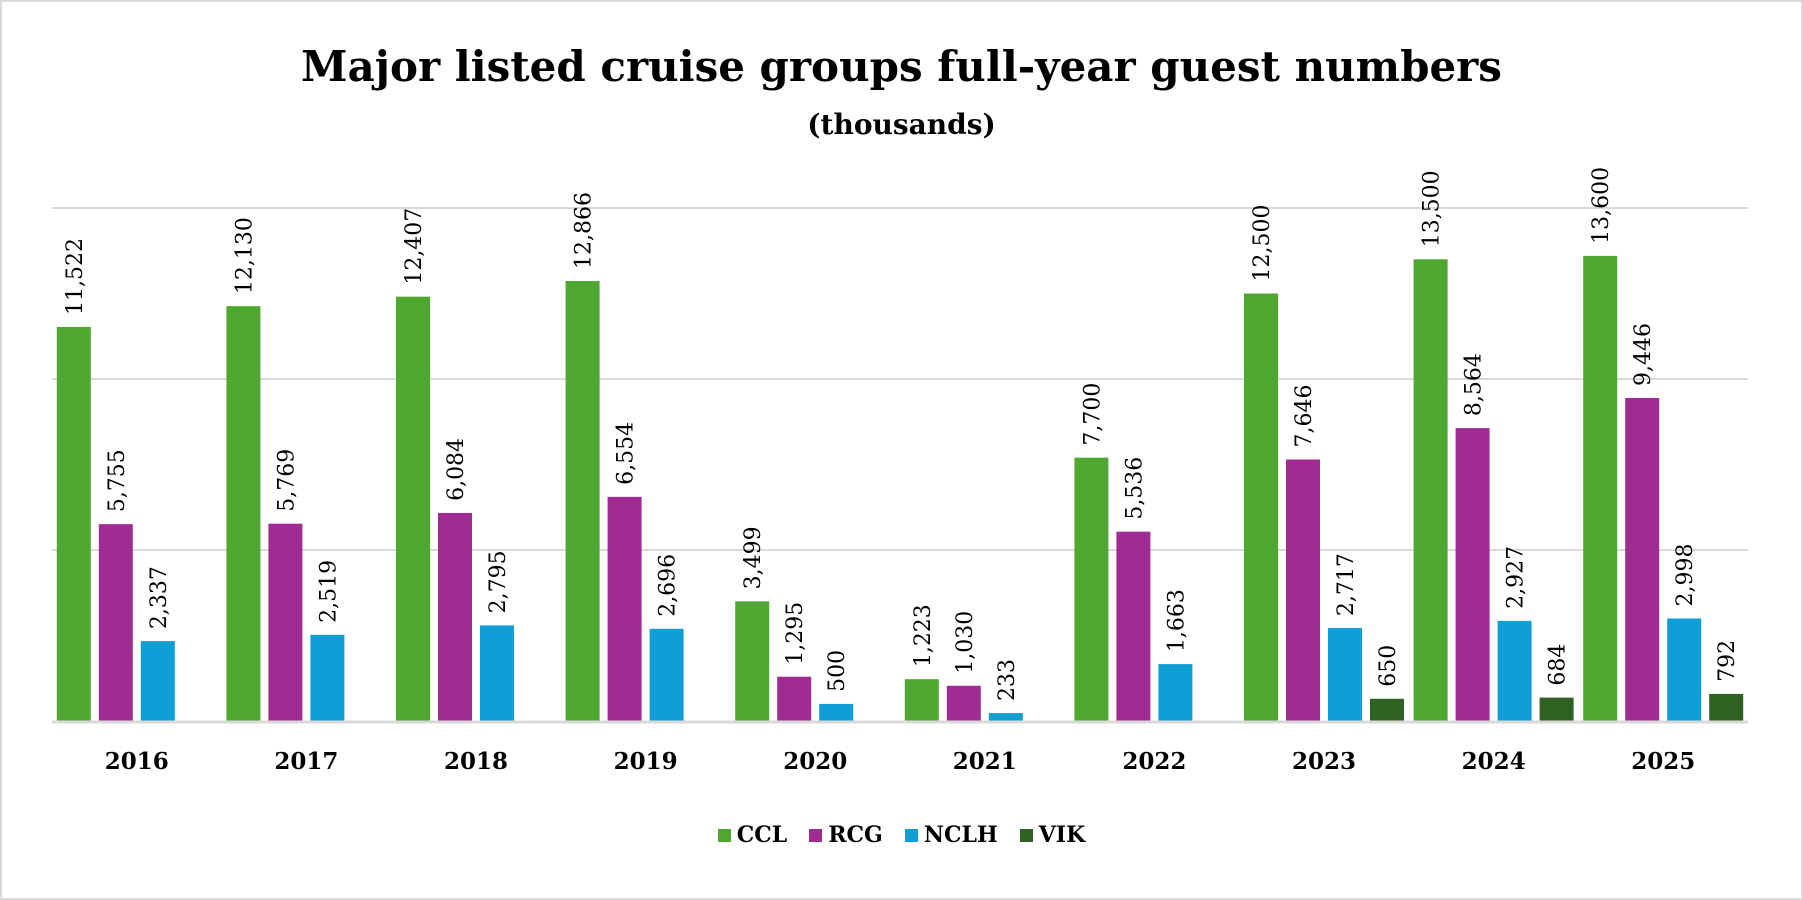 The width and height of the screenshot is (1803, 900). What do you see at coordinates (1642, 559) in the screenshot?
I see `bar-rcg-2025` at bounding box center [1642, 559].